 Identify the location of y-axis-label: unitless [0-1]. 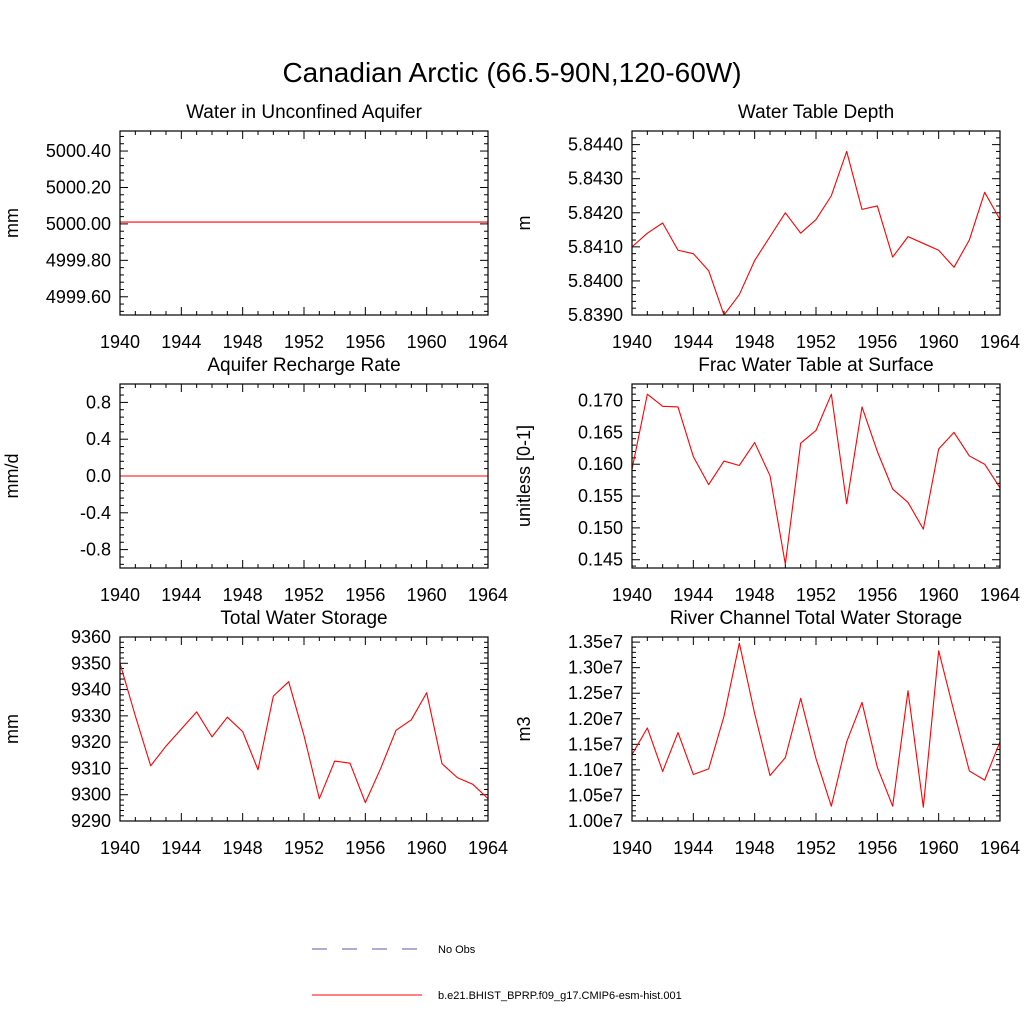
(524, 476).